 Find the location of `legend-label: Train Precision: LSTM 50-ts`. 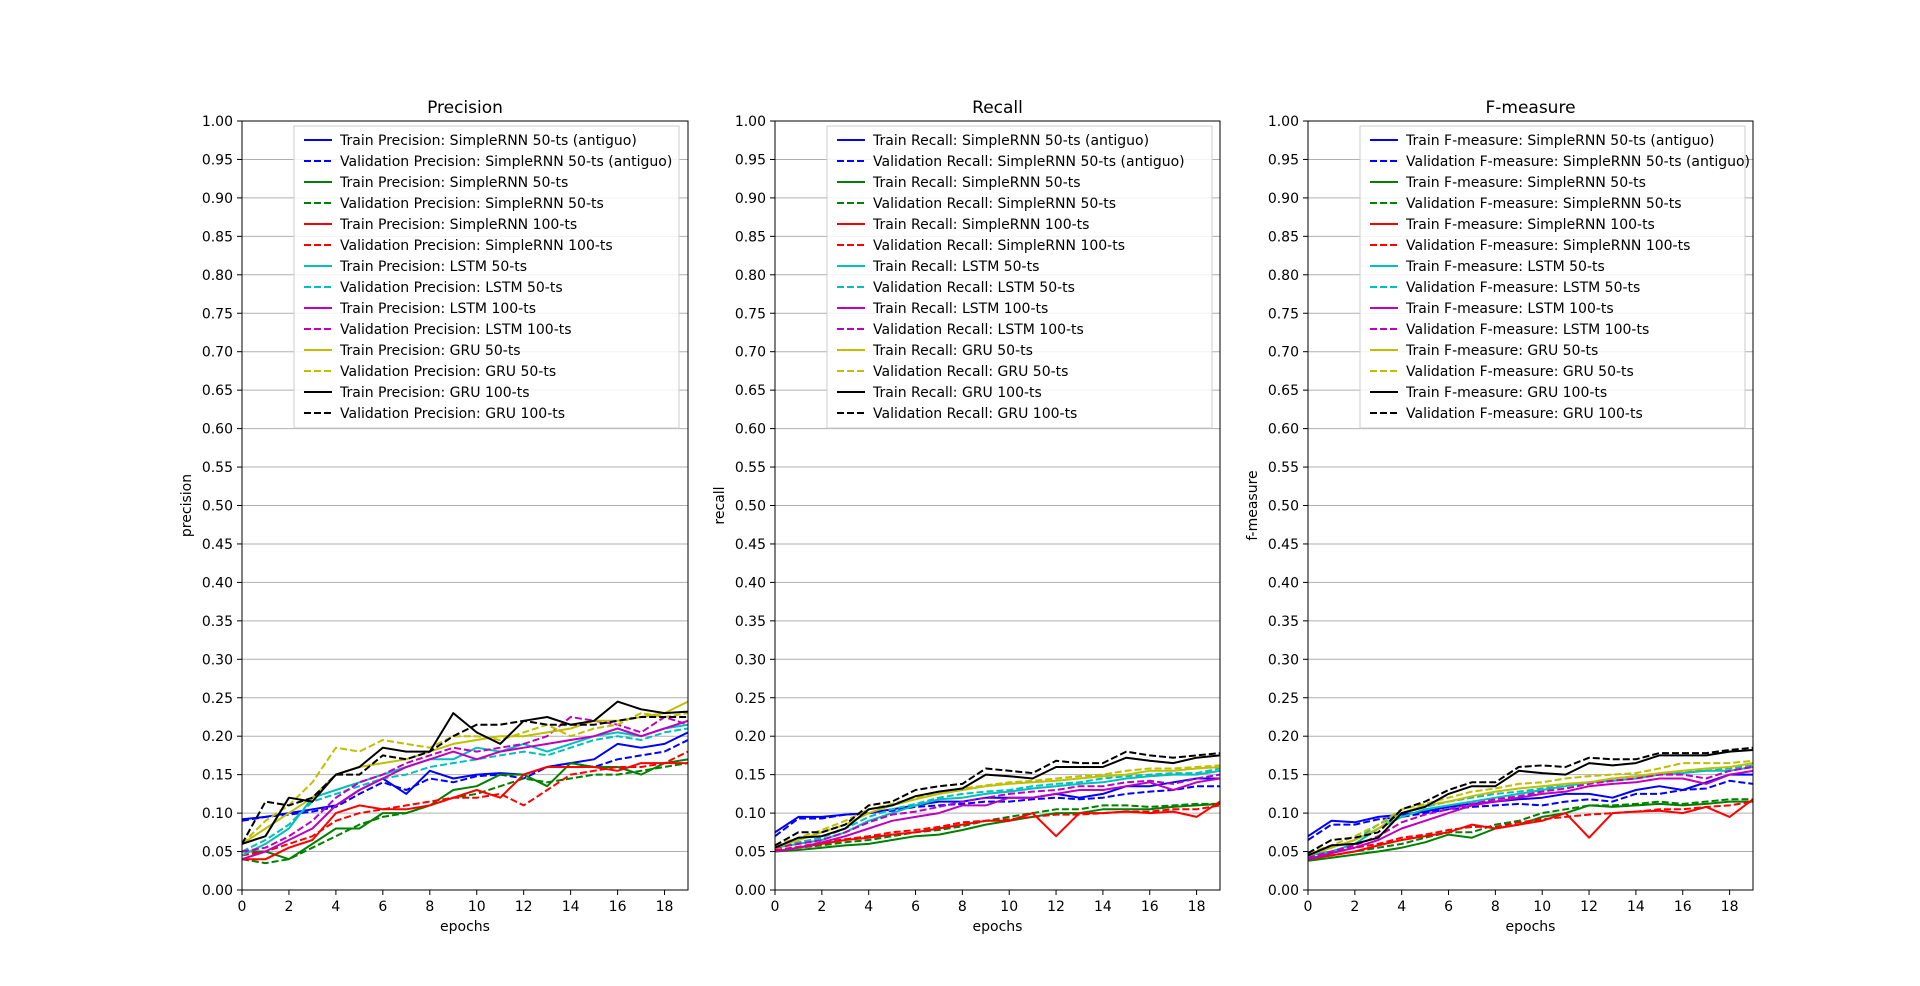

legend-label: Train Precision: LSTM 50-ts is located at coordinates (433, 267).